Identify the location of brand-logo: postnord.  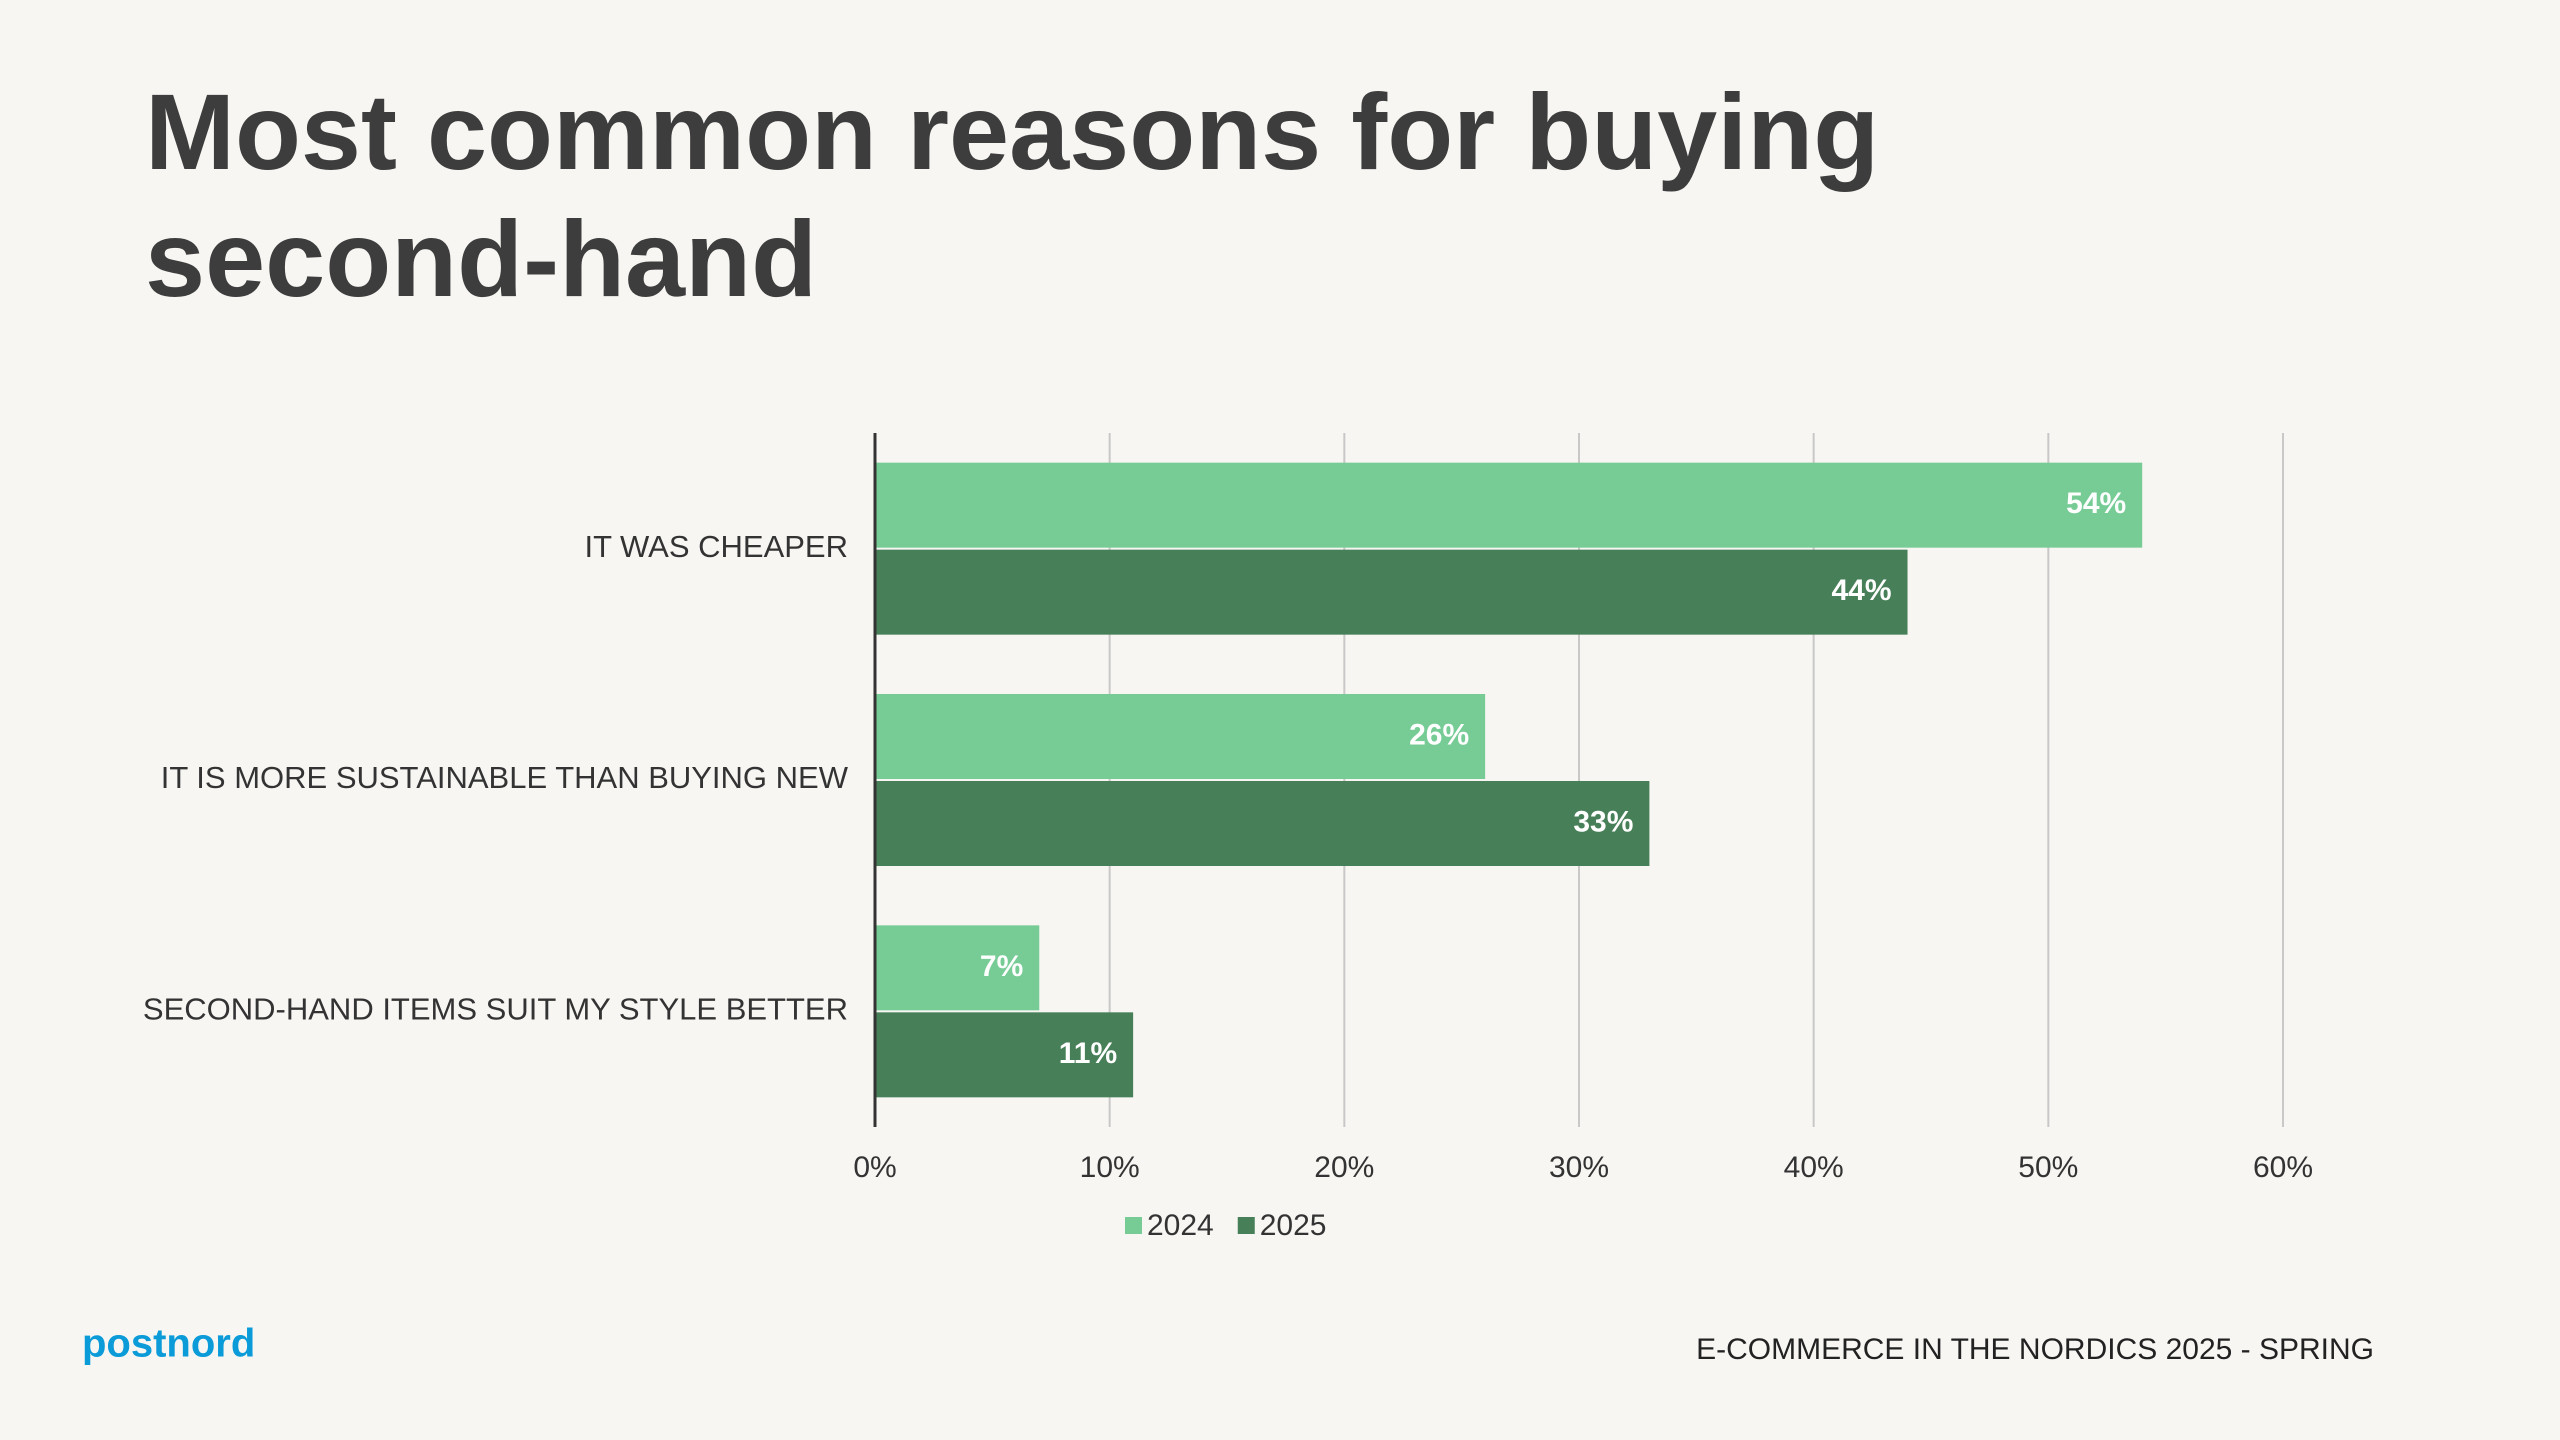
(168, 1344).